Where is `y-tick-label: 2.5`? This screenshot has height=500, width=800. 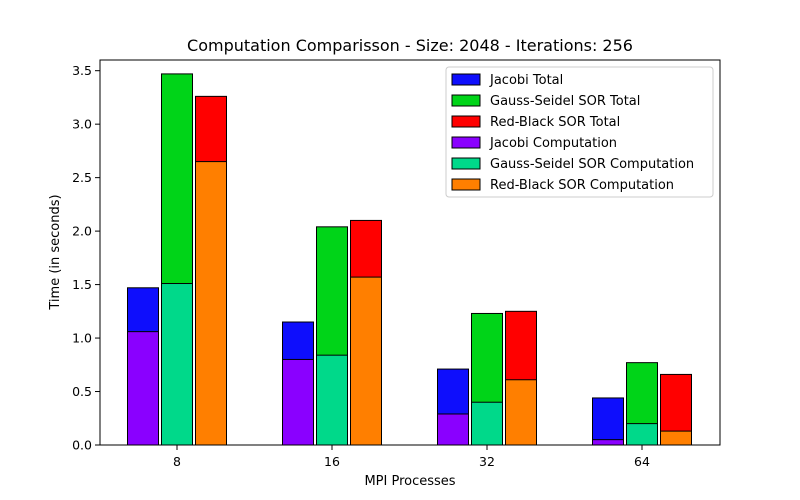
y-tick-label: 2.5 is located at coordinates (82, 177).